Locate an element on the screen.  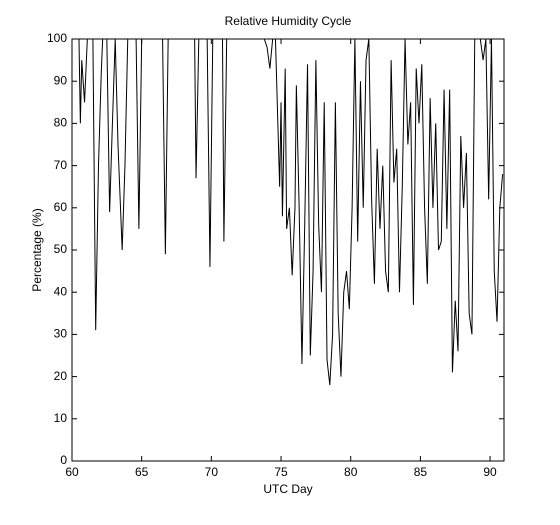
x-tick-label: 65 is located at coordinates (142, 472).